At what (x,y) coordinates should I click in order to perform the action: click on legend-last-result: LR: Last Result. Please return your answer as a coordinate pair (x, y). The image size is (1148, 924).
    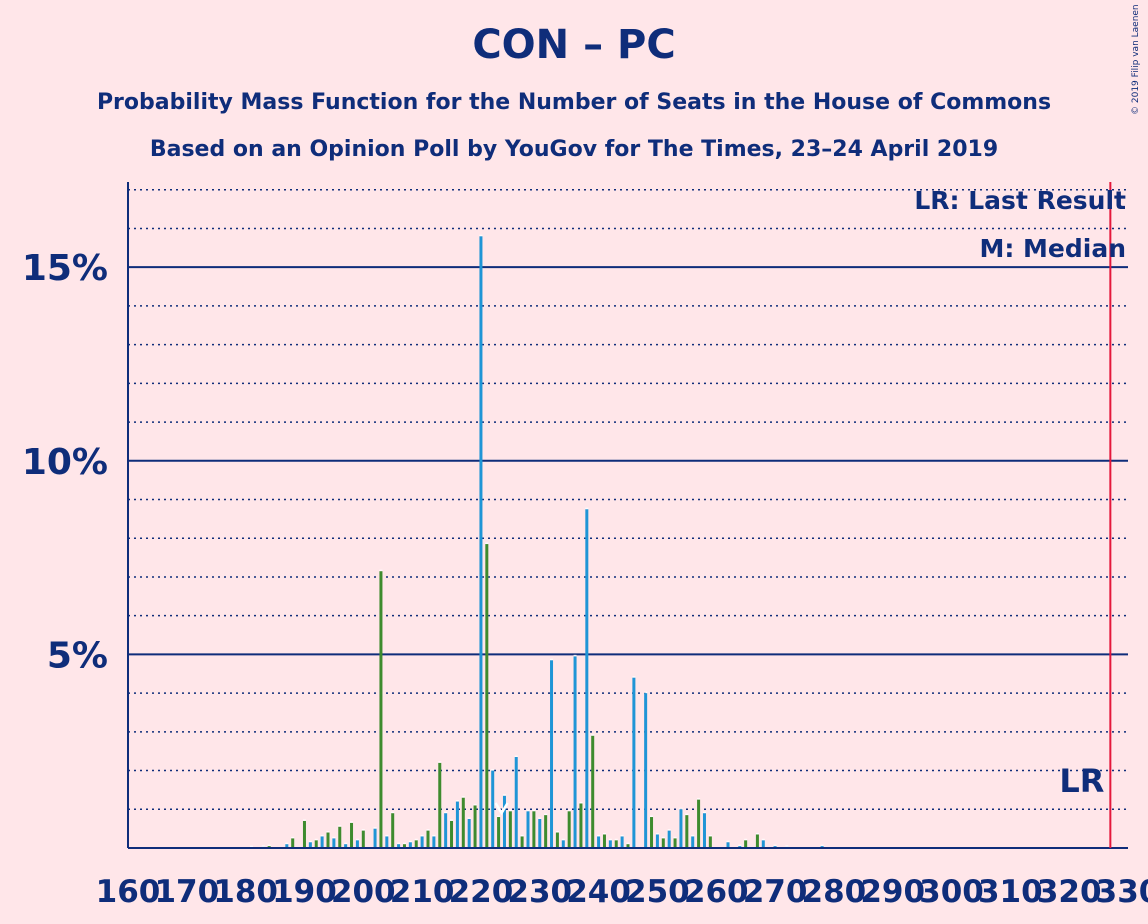
    Looking at the image, I should click on (1020, 200).